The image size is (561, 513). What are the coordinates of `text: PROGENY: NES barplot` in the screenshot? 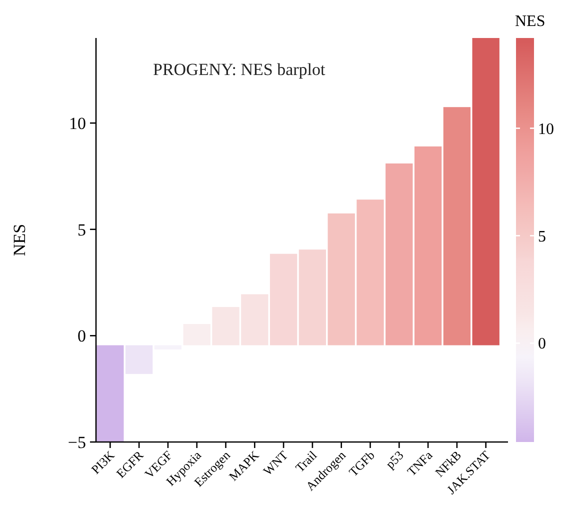 It's located at (239, 69).